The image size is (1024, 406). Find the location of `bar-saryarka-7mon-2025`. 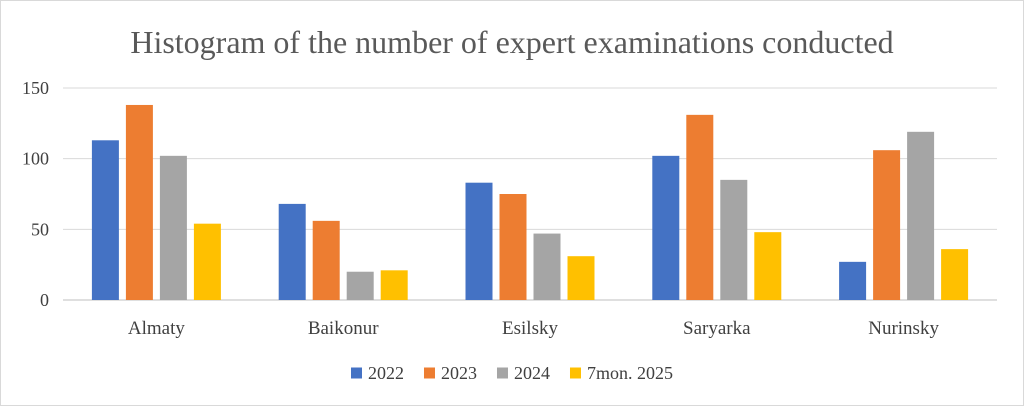

bar-saryarka-7mon-2025 is located at coordinates (768, 266).